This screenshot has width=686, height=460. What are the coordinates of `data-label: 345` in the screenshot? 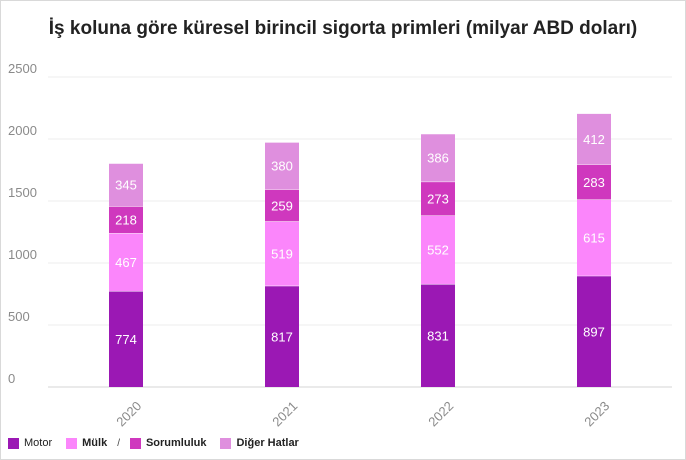 It's located at (126, 185).